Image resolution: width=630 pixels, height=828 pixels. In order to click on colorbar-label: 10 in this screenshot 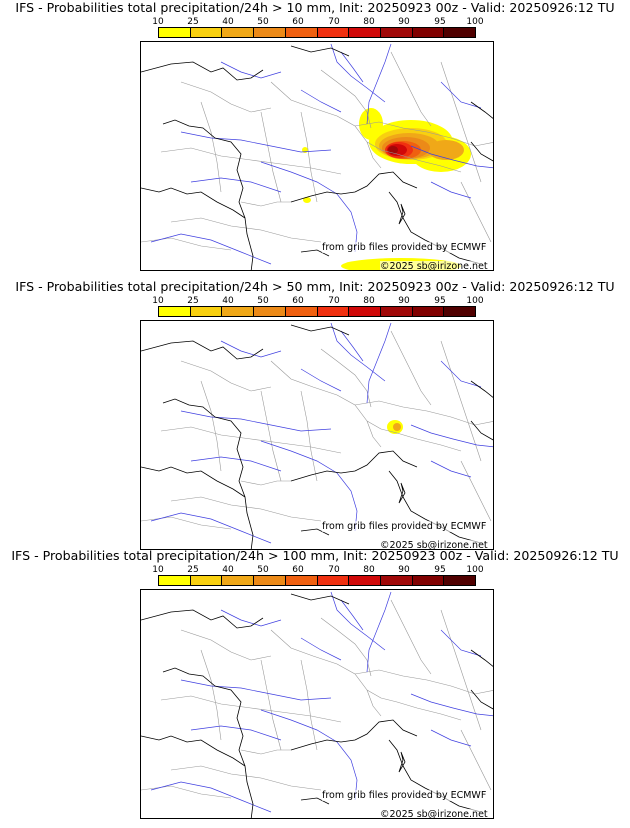, I will do `click(158, 301)`.